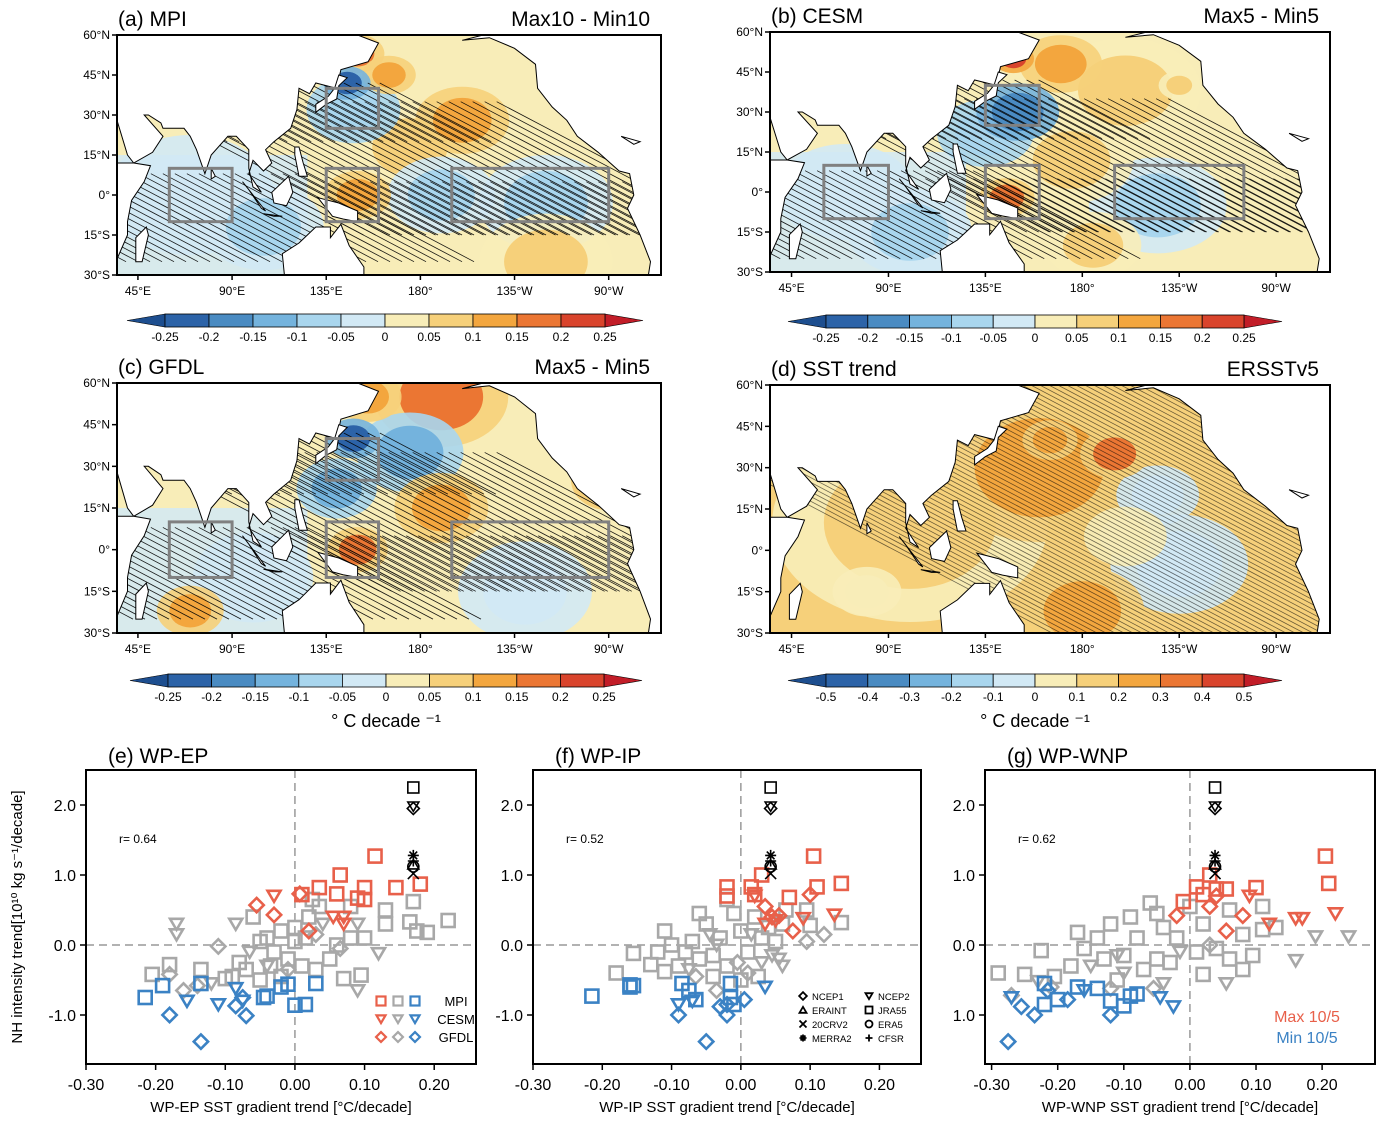 The width and height of the screenshot is (1379, 1145). What do you see at coordinates (749, 72) in the screenshot?
I see `lat-tick-label: 45°N` at bounding box center [749, 72].